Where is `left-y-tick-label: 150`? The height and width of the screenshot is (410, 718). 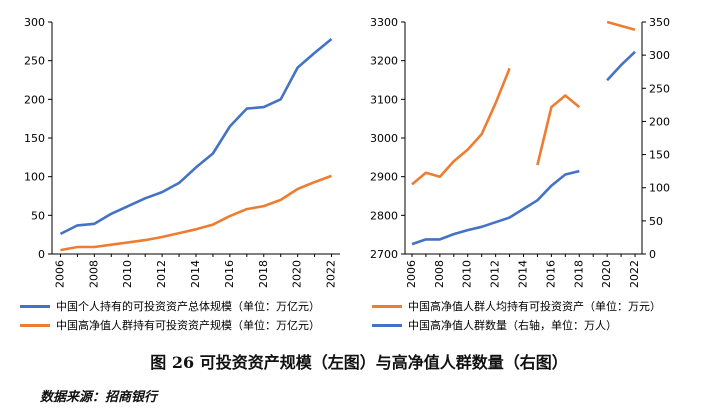
left-y-tick-label: 150 is located at coordinates (34, 138).